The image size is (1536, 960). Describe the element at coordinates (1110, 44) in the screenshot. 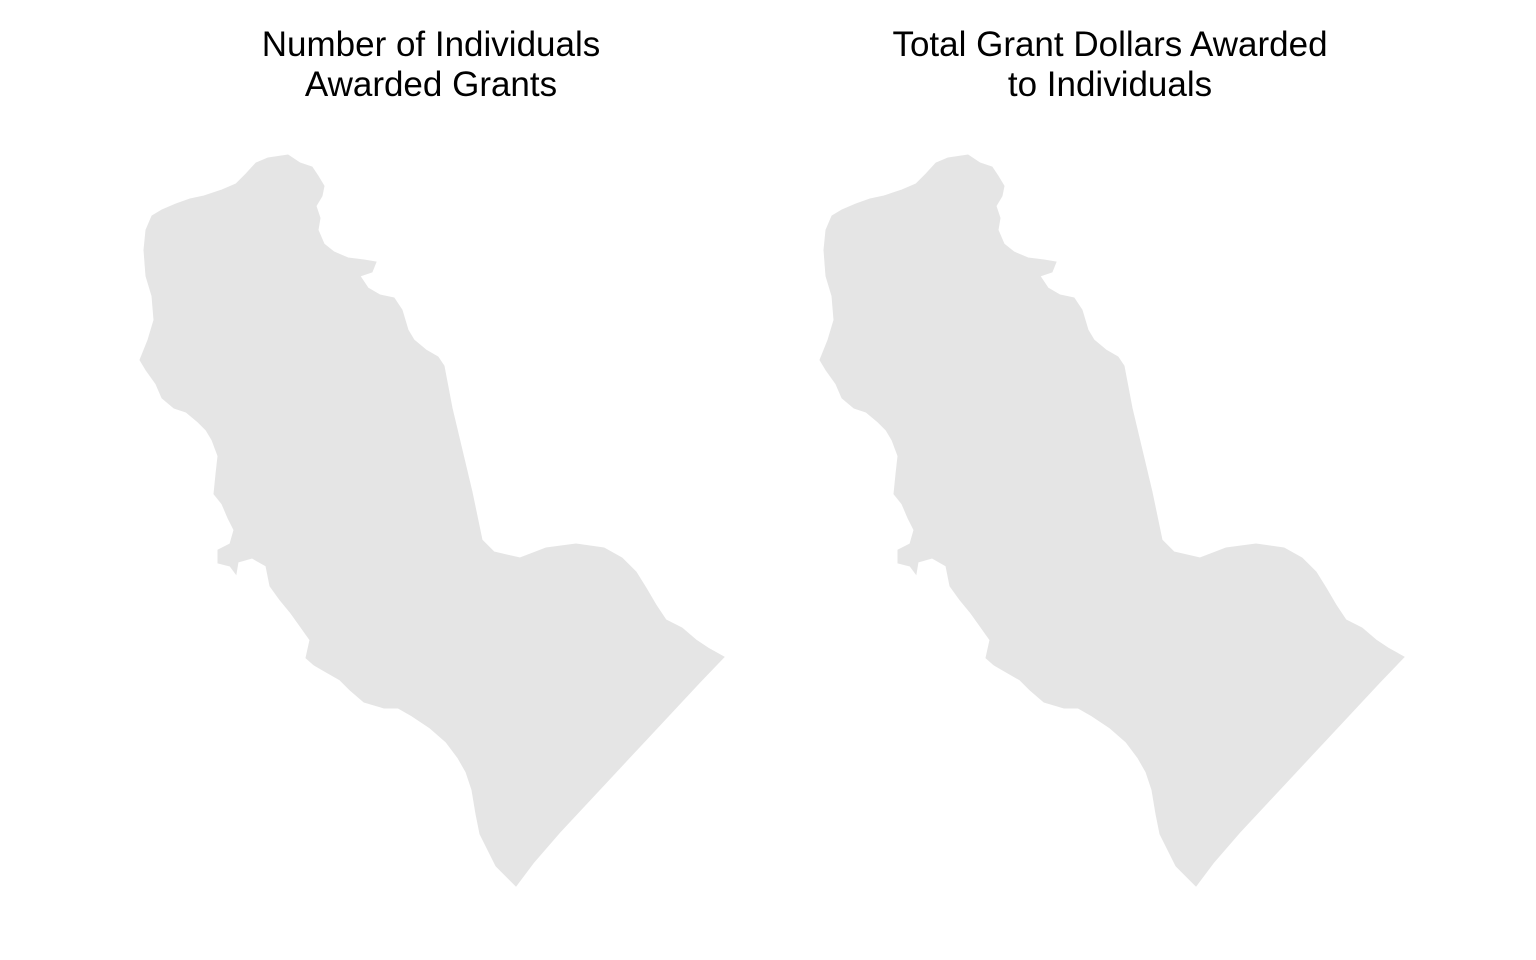

I see `map-title-line-1: Total Grant Dollars Awarded` at that location.